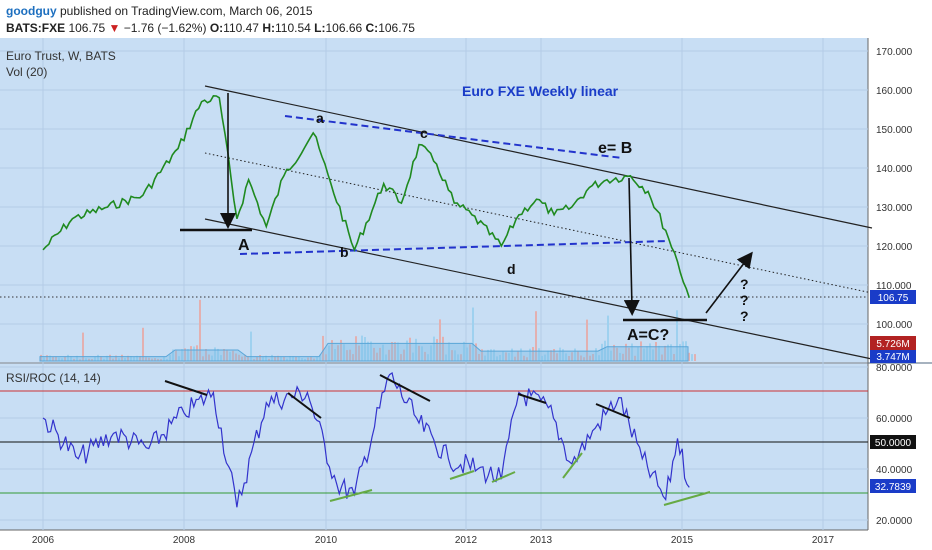  Describe the element at coordinates (466, 540) in the screenshot. I see `time-tick-label: 2012` at that location.